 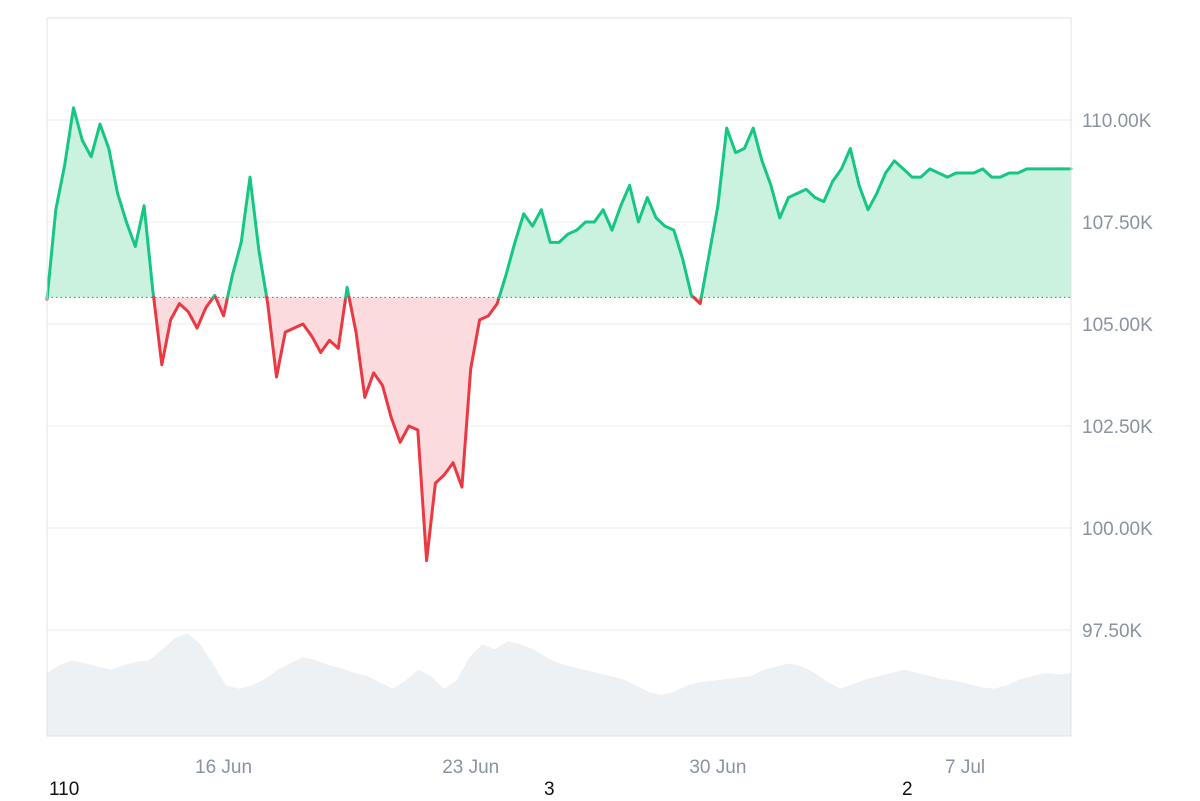 What do you see at coordinates (347, 292) in the screenshot?
I see `price-line-up` at bounding box center [347, 292].